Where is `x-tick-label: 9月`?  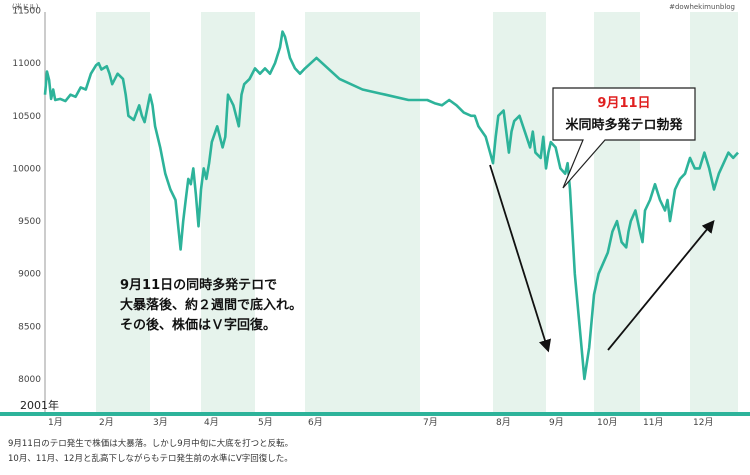
x-tick-label: 9月 is located at coordinates (556, 422).